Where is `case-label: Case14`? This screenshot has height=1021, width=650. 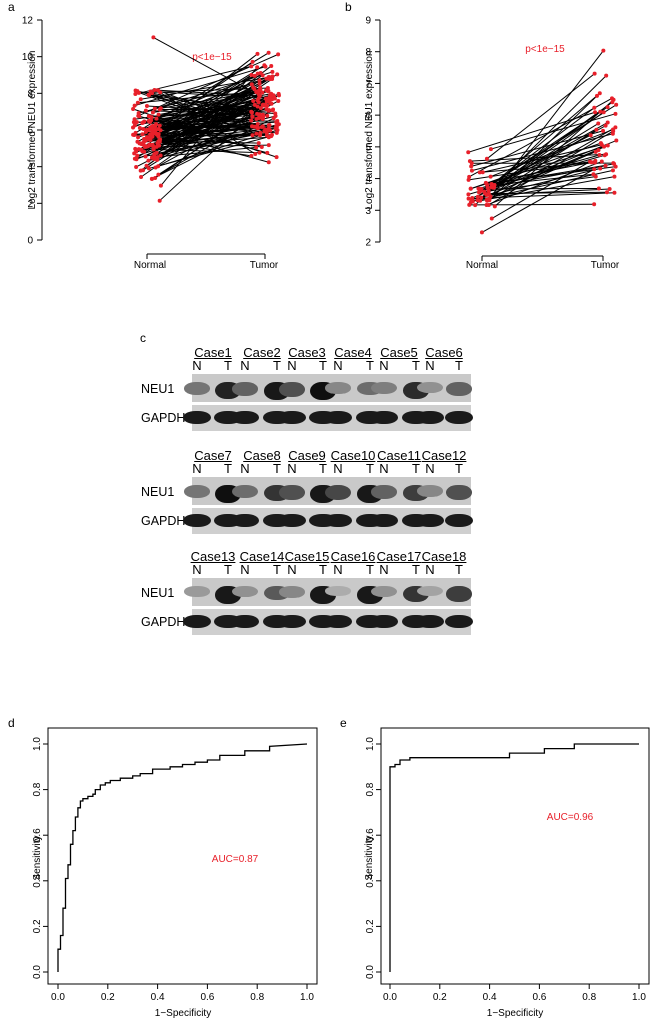
case-label: Case14 is located at coordinates (262, 556).